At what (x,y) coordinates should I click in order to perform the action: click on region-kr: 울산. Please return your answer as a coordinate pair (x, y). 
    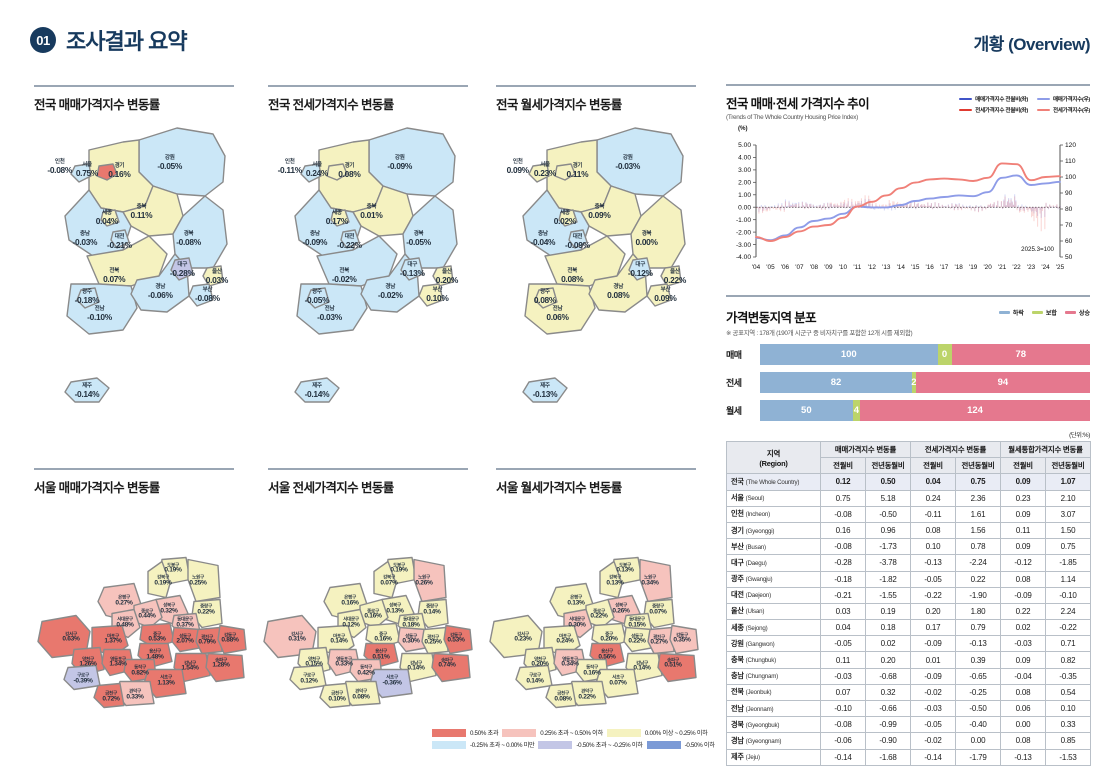
    Looking at the image, I should click on (737, 610).